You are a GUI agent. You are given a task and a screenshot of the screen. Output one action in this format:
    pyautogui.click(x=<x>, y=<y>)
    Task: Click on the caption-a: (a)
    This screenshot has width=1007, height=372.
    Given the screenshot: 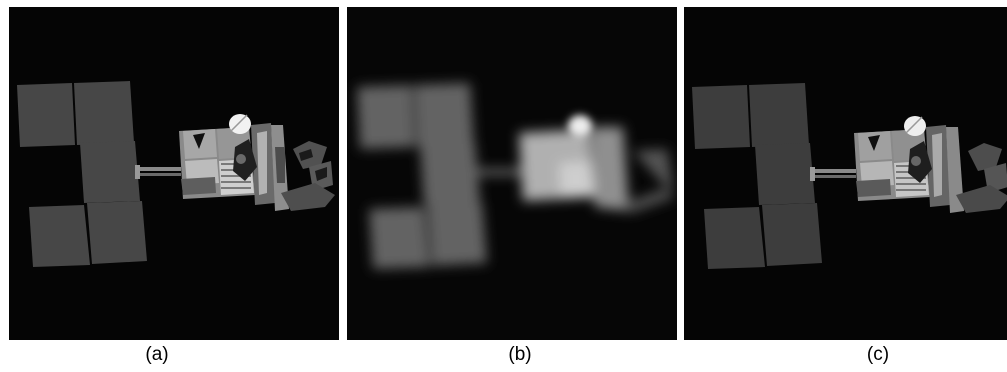 What is the action you would take?
    pyautogui.click(x=157, y=354)
    